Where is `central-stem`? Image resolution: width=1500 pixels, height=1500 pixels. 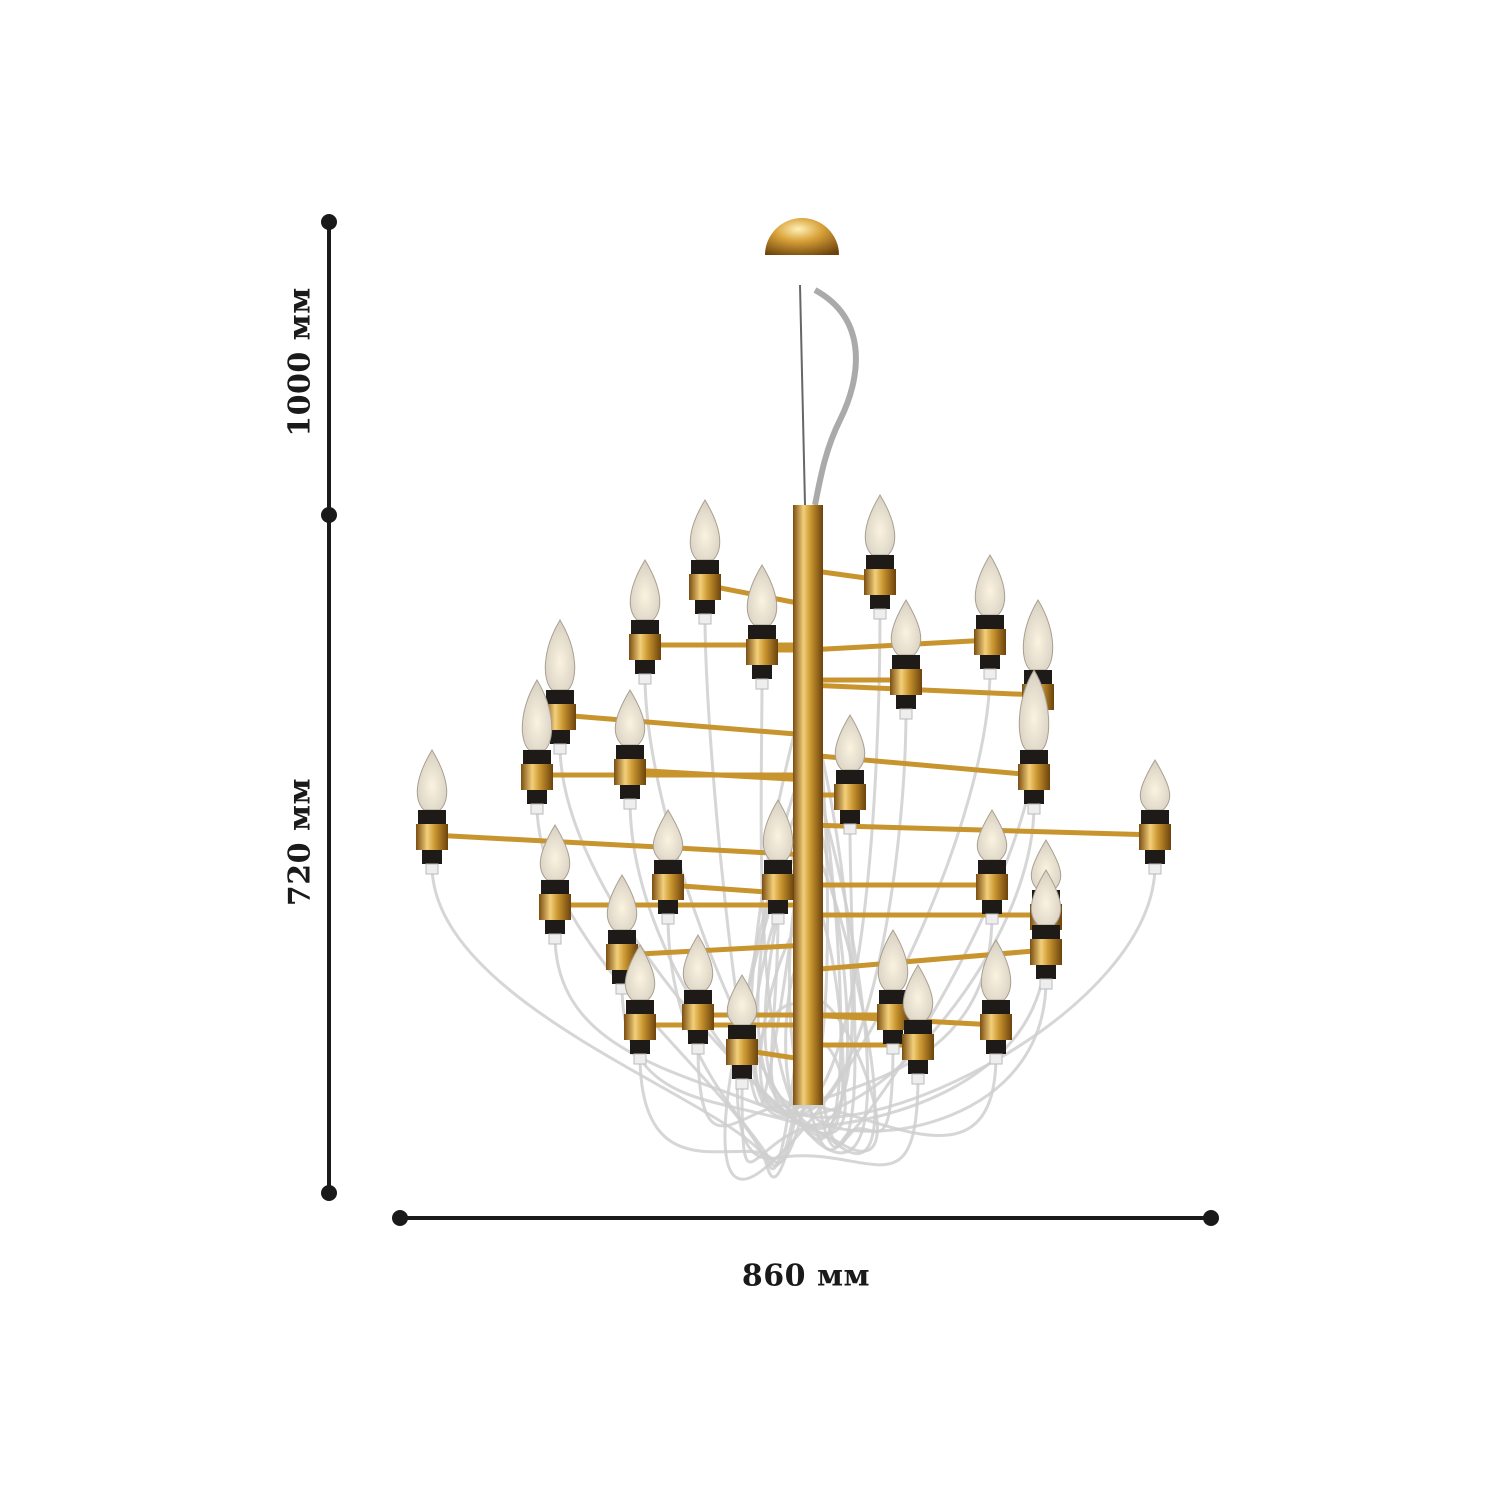 central-stem is located at coordinates (808, 805).